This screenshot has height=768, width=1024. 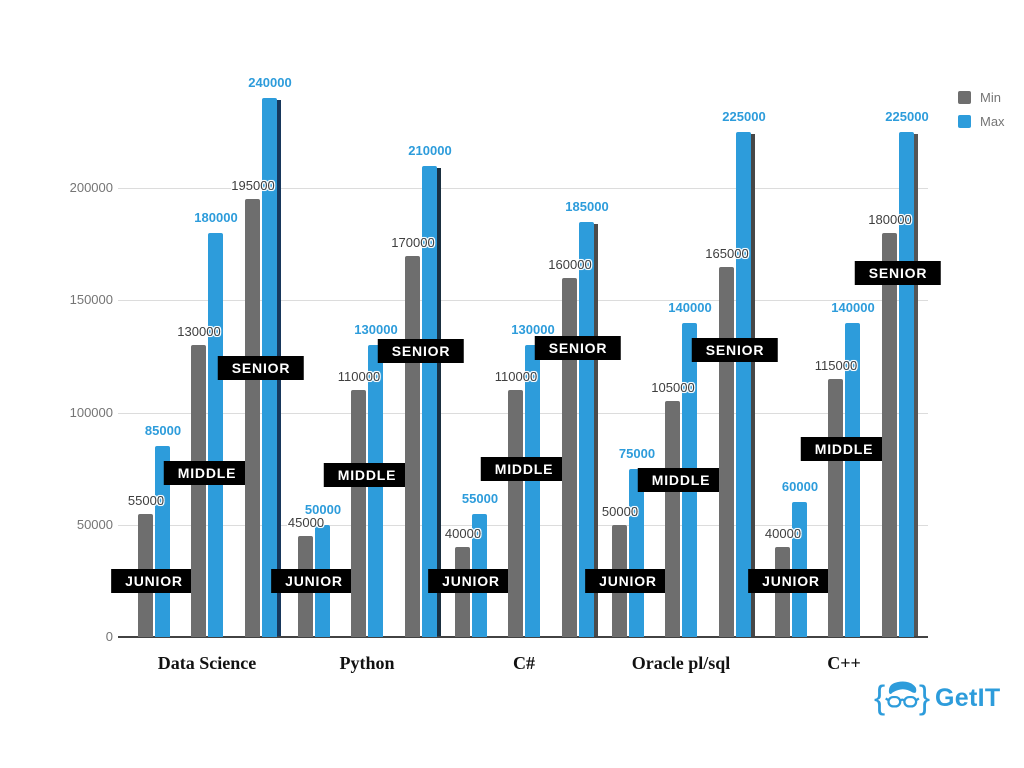 What do you see at coordinates (94, 524) in the screenshot?
I see `y-axis-tick-label: 50000` at bounding box center [94, 524].